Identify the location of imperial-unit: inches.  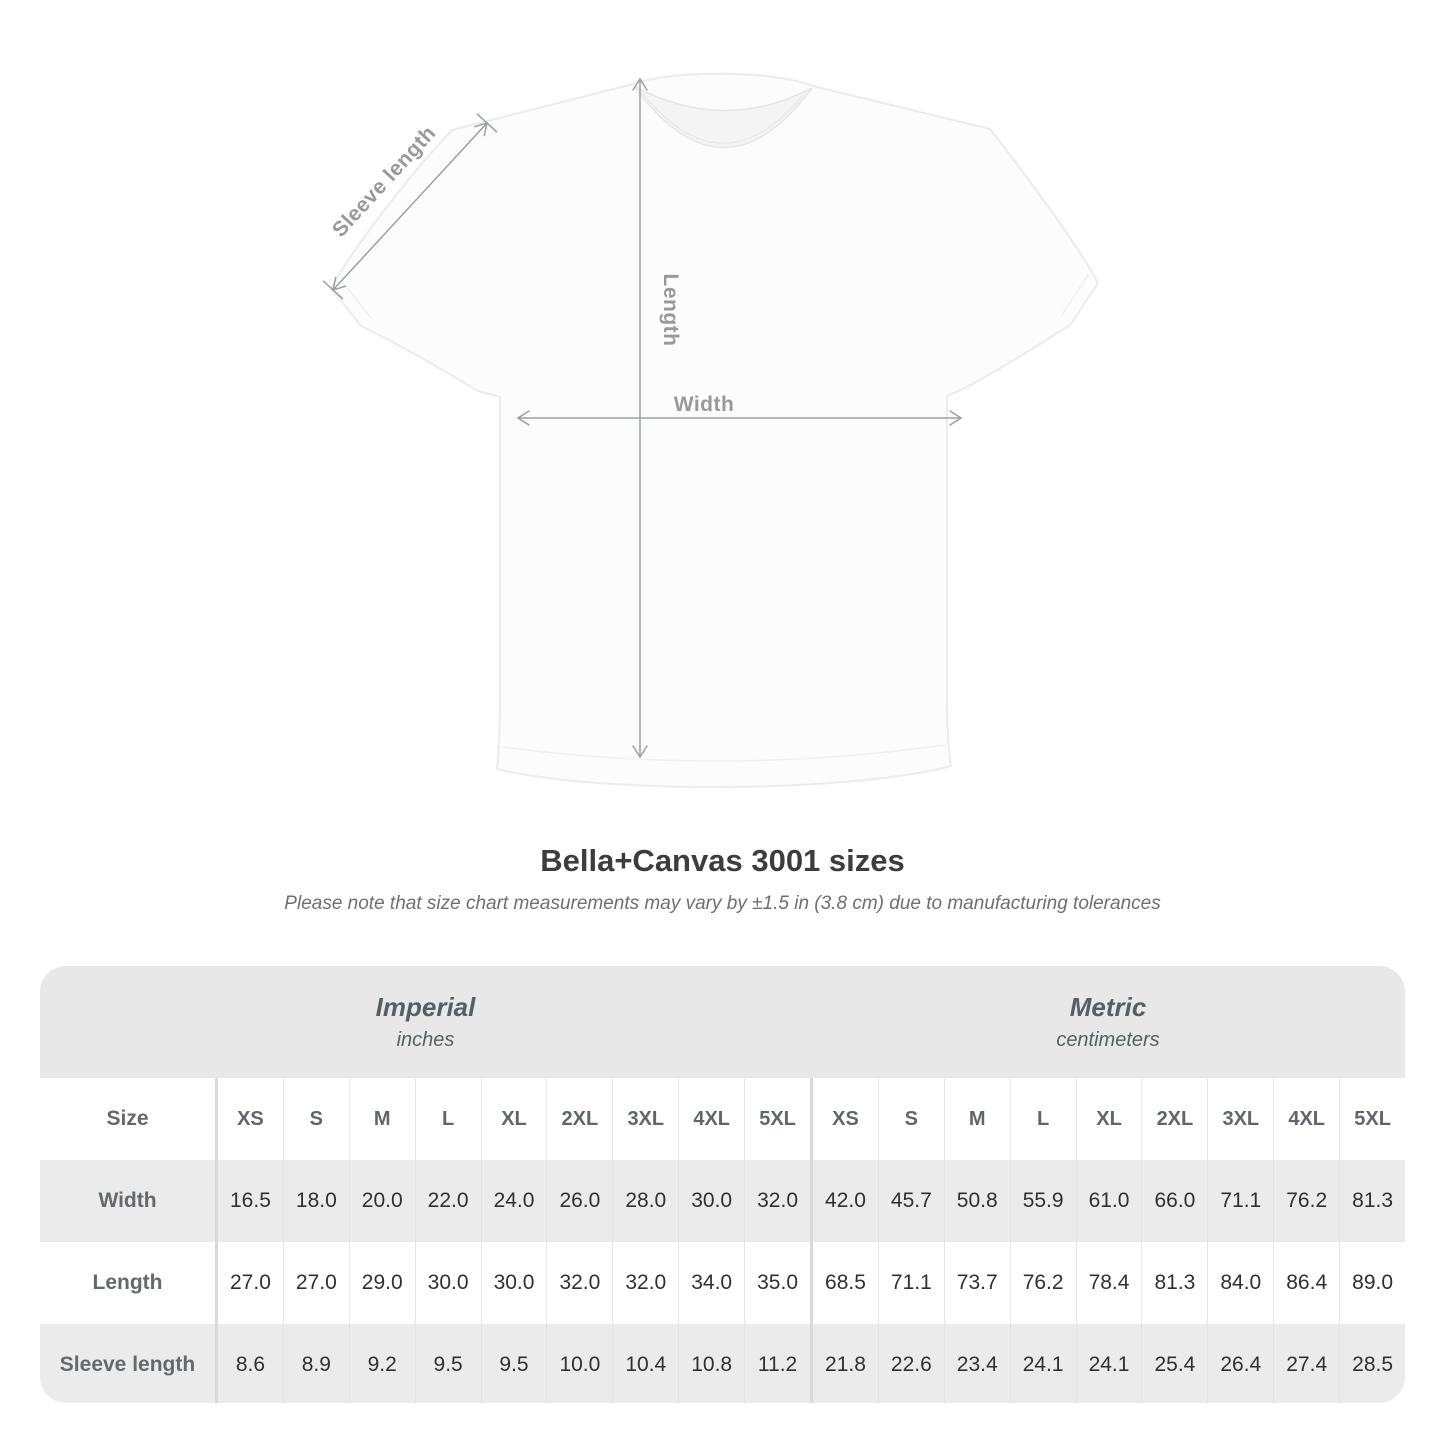
(425, 1040).